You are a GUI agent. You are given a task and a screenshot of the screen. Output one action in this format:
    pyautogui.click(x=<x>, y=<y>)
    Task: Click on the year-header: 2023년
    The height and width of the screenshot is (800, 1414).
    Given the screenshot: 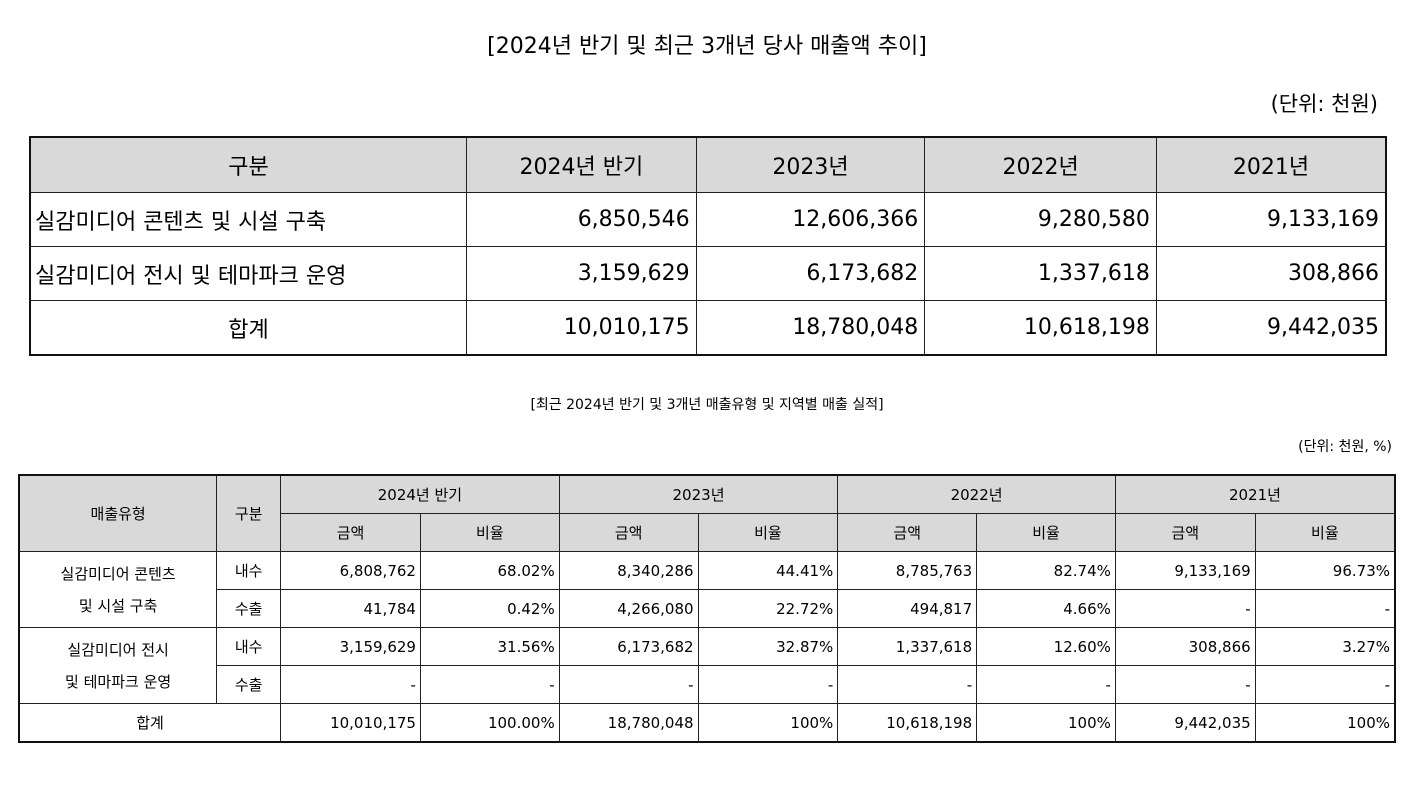 What is the action you would take?
    pyautogui.click(x=698, y=494)
    